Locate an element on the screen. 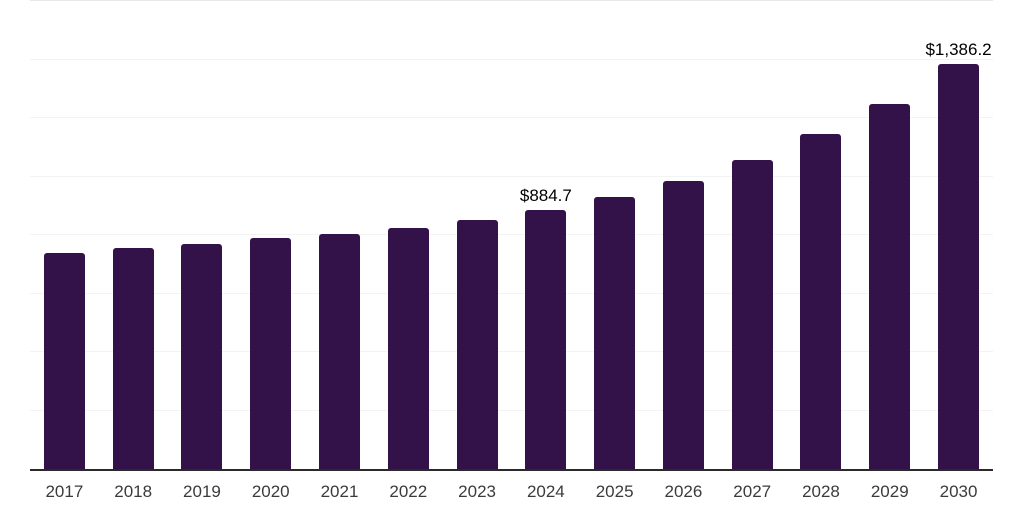 Image resolution: width=1024 pixels, height=512 pixels. bar-2026 is located at coordinates (683, 325).